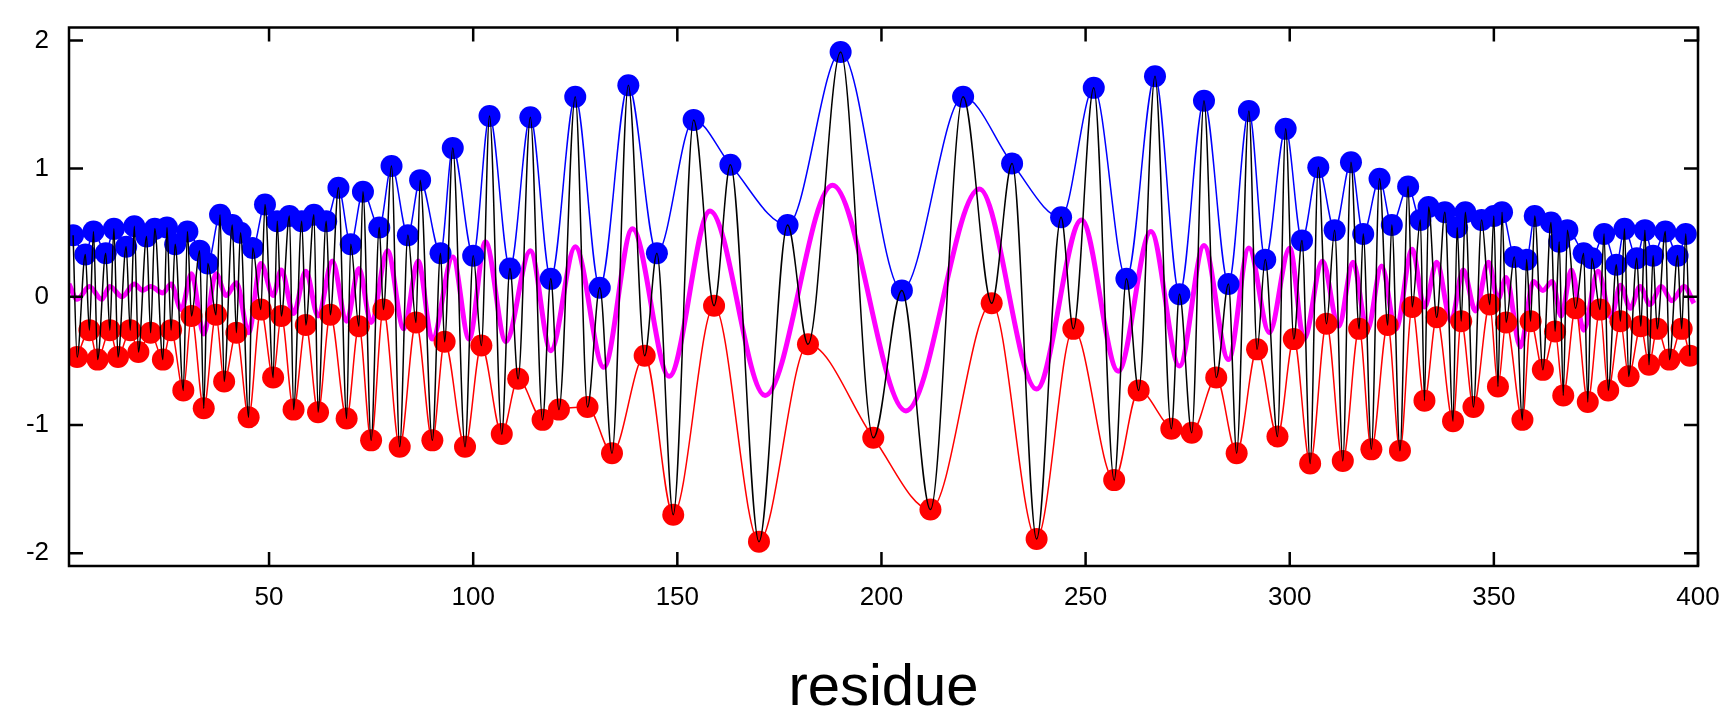  What do you see at coordinates (1494, 595) in the screenshot?
I see `x-tick-label: 350` at bounding box center [1494, 595].